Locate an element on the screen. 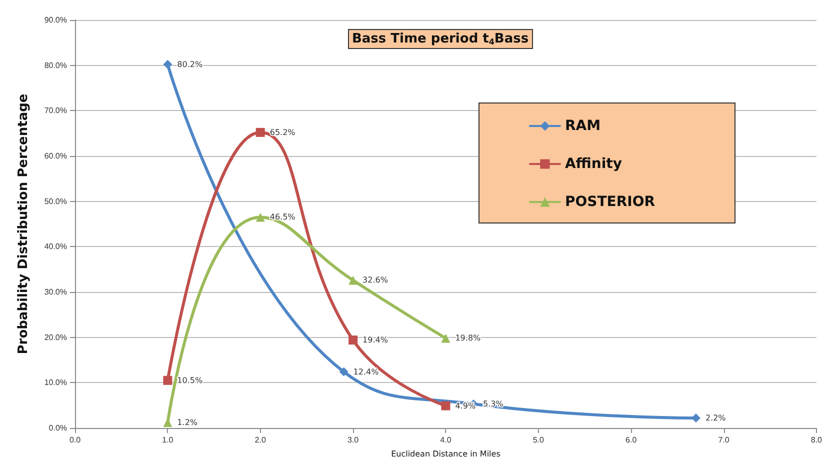  y-tick-label: 90.0% is located at coordinates (55, 20).